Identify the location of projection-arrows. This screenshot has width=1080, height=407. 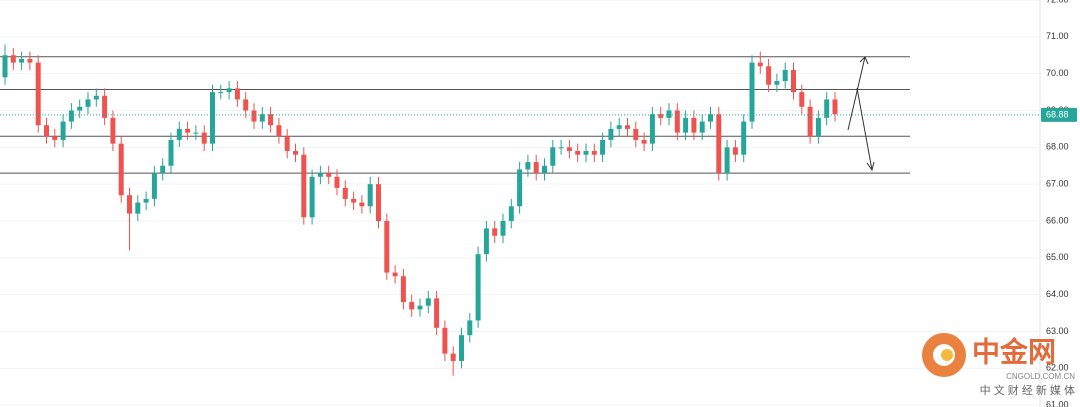
(861, 114).